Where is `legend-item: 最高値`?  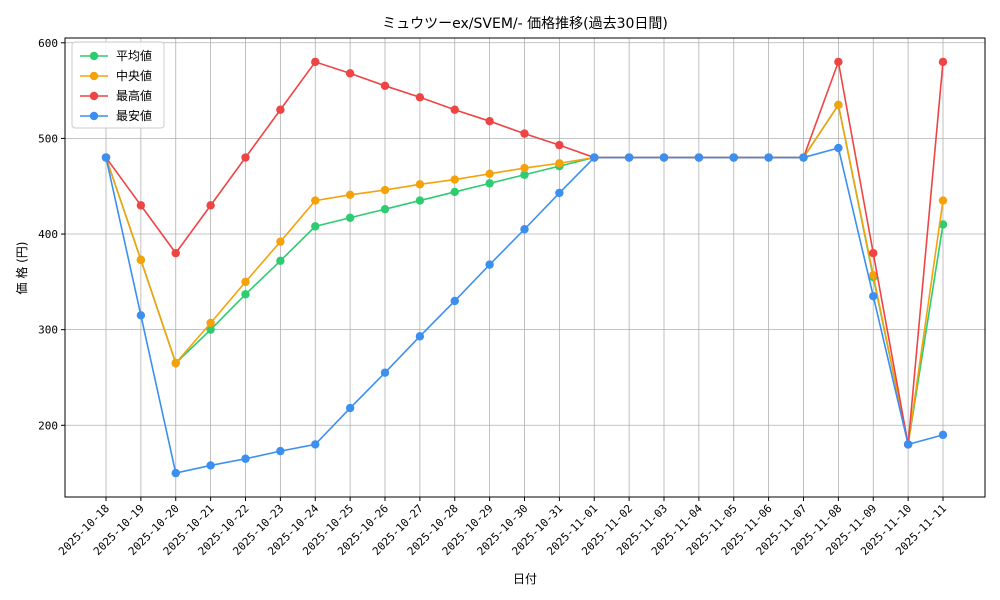 legend-item: 最高値 is located at coordinates (116, 95).